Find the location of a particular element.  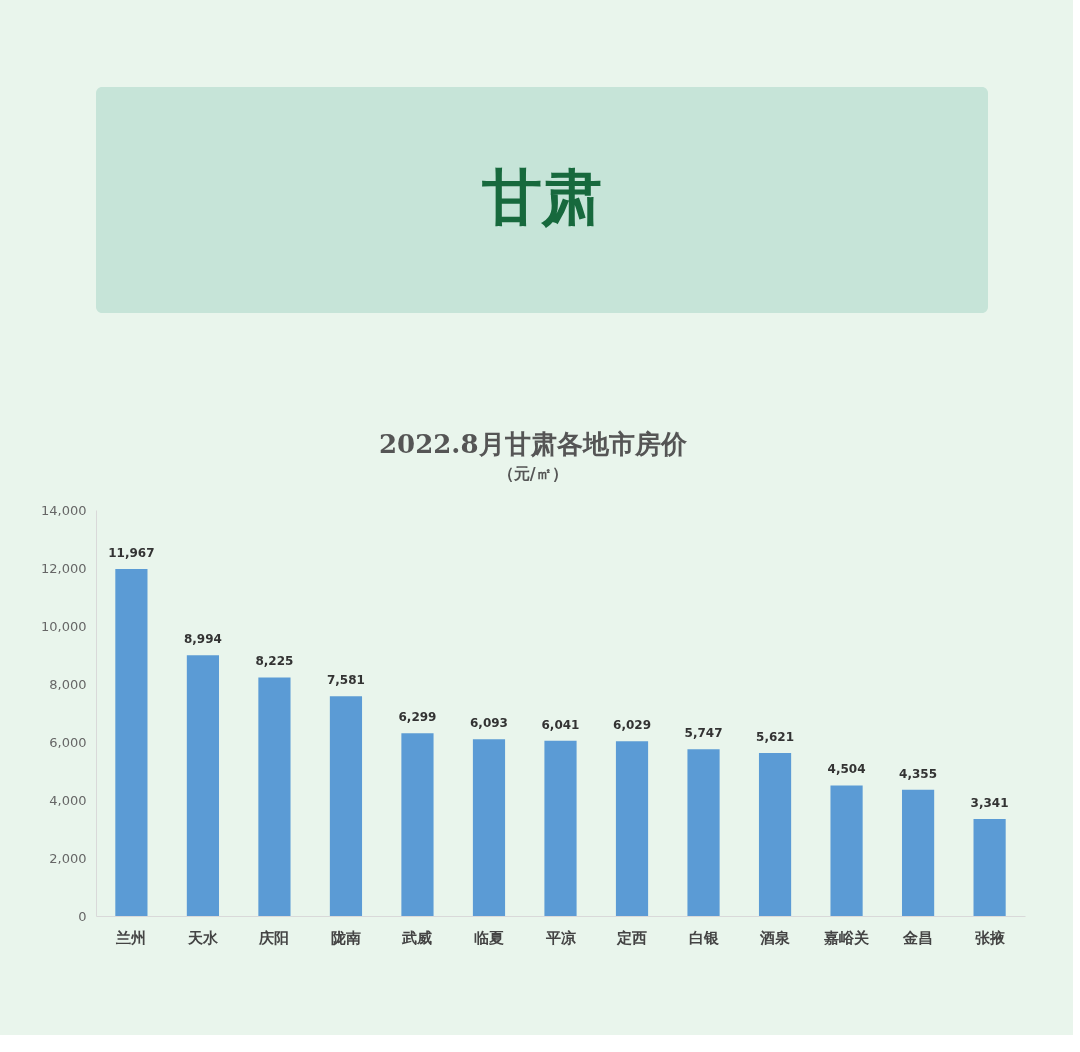

x-tick-label: 武威 is located at coordinates (417, 937).